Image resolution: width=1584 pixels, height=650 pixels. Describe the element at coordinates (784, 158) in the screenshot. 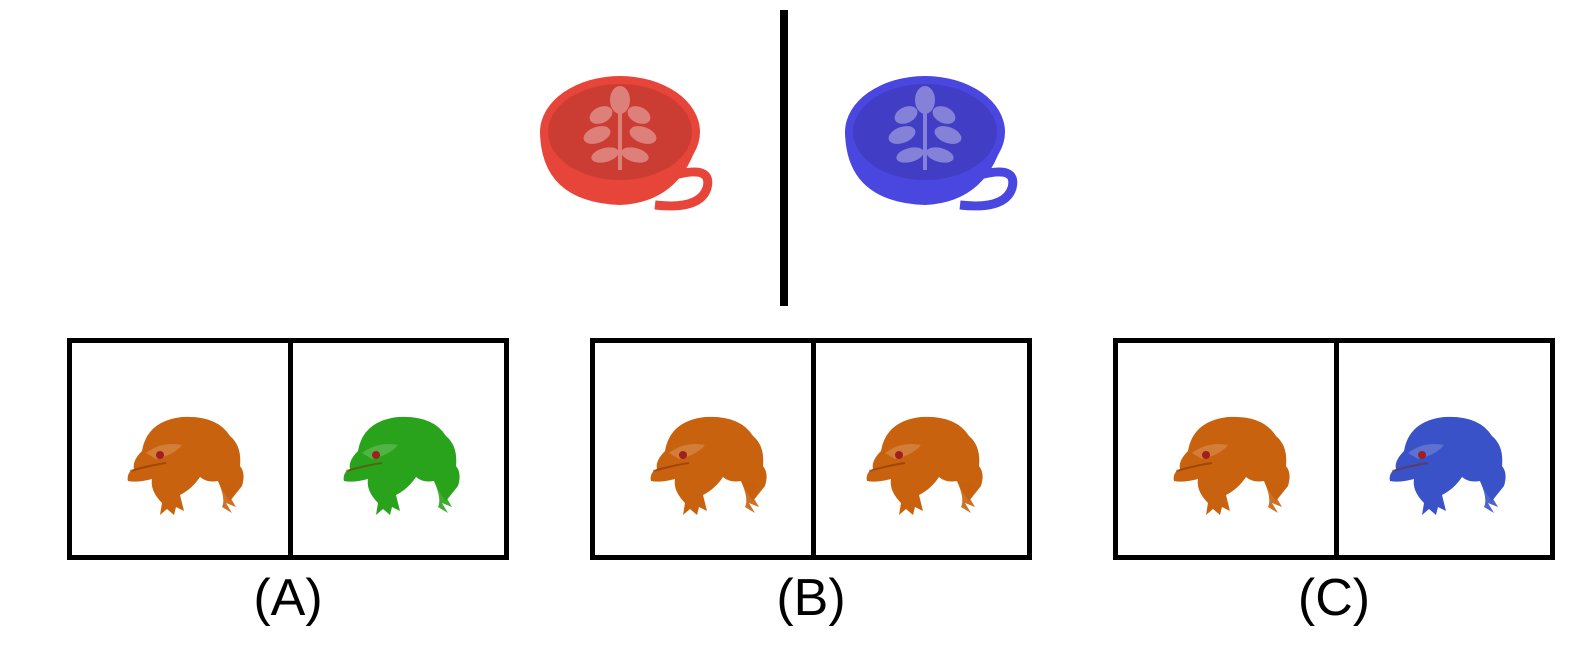

I see `pair-divider` at that location.